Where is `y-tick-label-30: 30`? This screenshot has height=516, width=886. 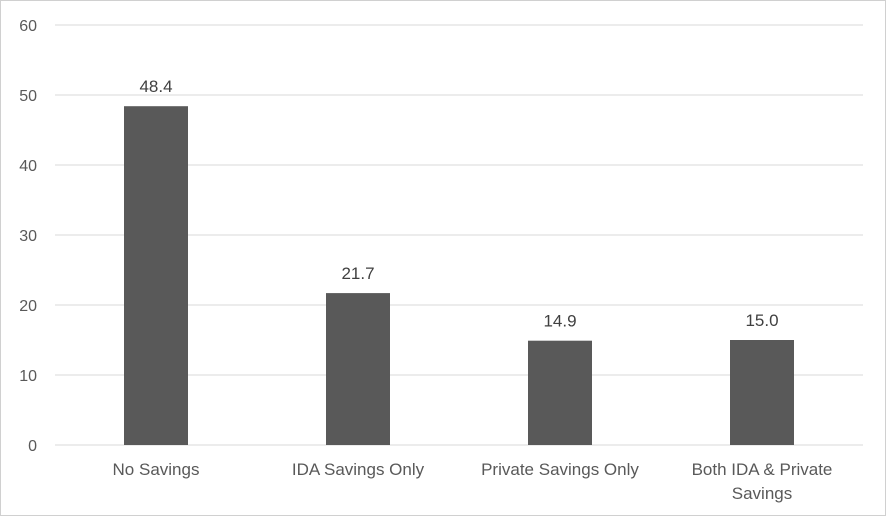
y-tick-label-30: 30 is located at coordinates (28, 236).